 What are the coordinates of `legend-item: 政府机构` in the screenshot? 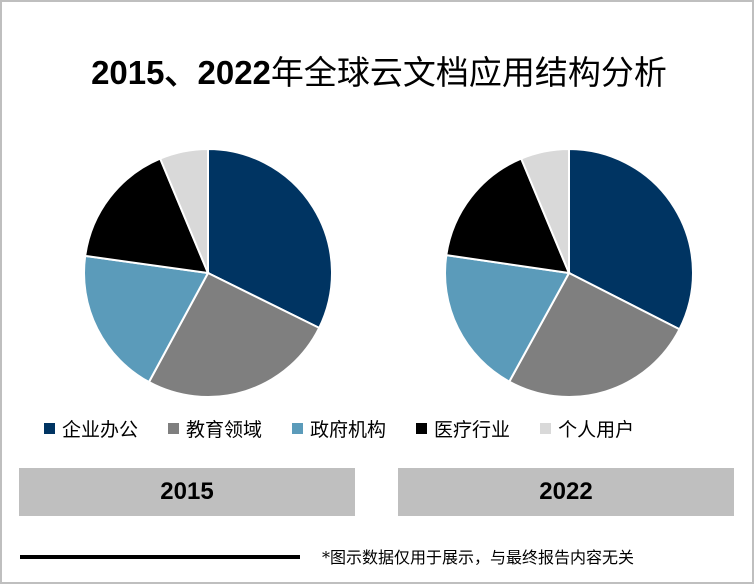 It's located at (339, 428).